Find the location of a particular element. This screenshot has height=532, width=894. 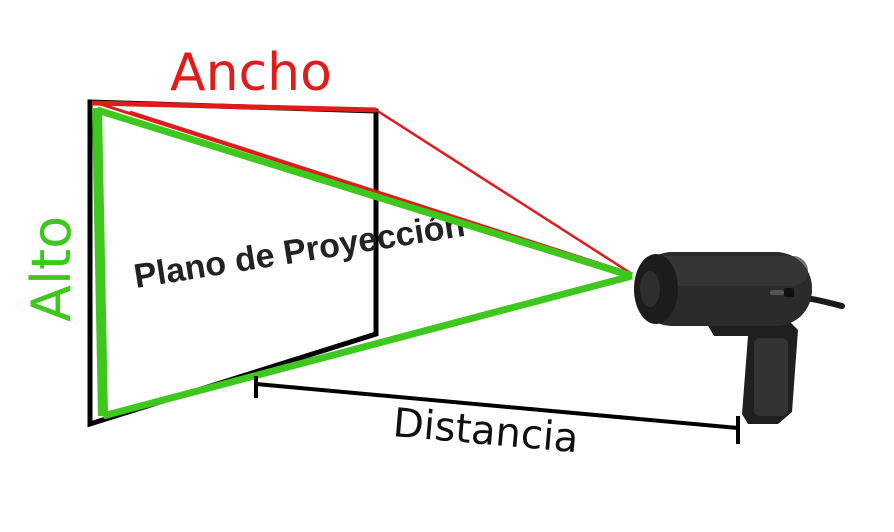

distance-dimension is located at coordinates (497, 410).